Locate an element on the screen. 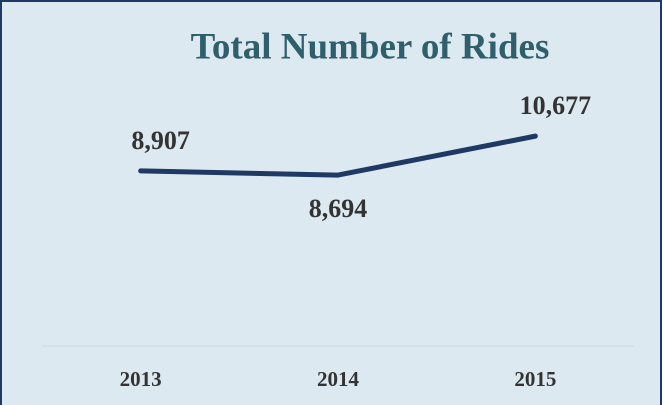 The image size is (663, 405). x-tick-label: 2014 is located at coordinates (338, 379).